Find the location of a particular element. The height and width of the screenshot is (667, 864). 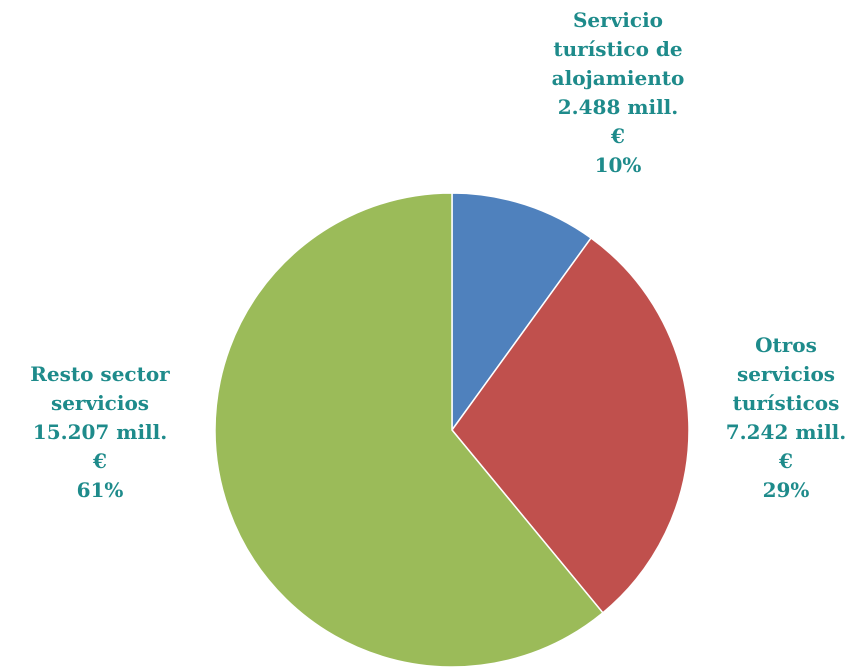

slice-label-3-line-3: 15.207 mill. is located at coordinates (100, 432).